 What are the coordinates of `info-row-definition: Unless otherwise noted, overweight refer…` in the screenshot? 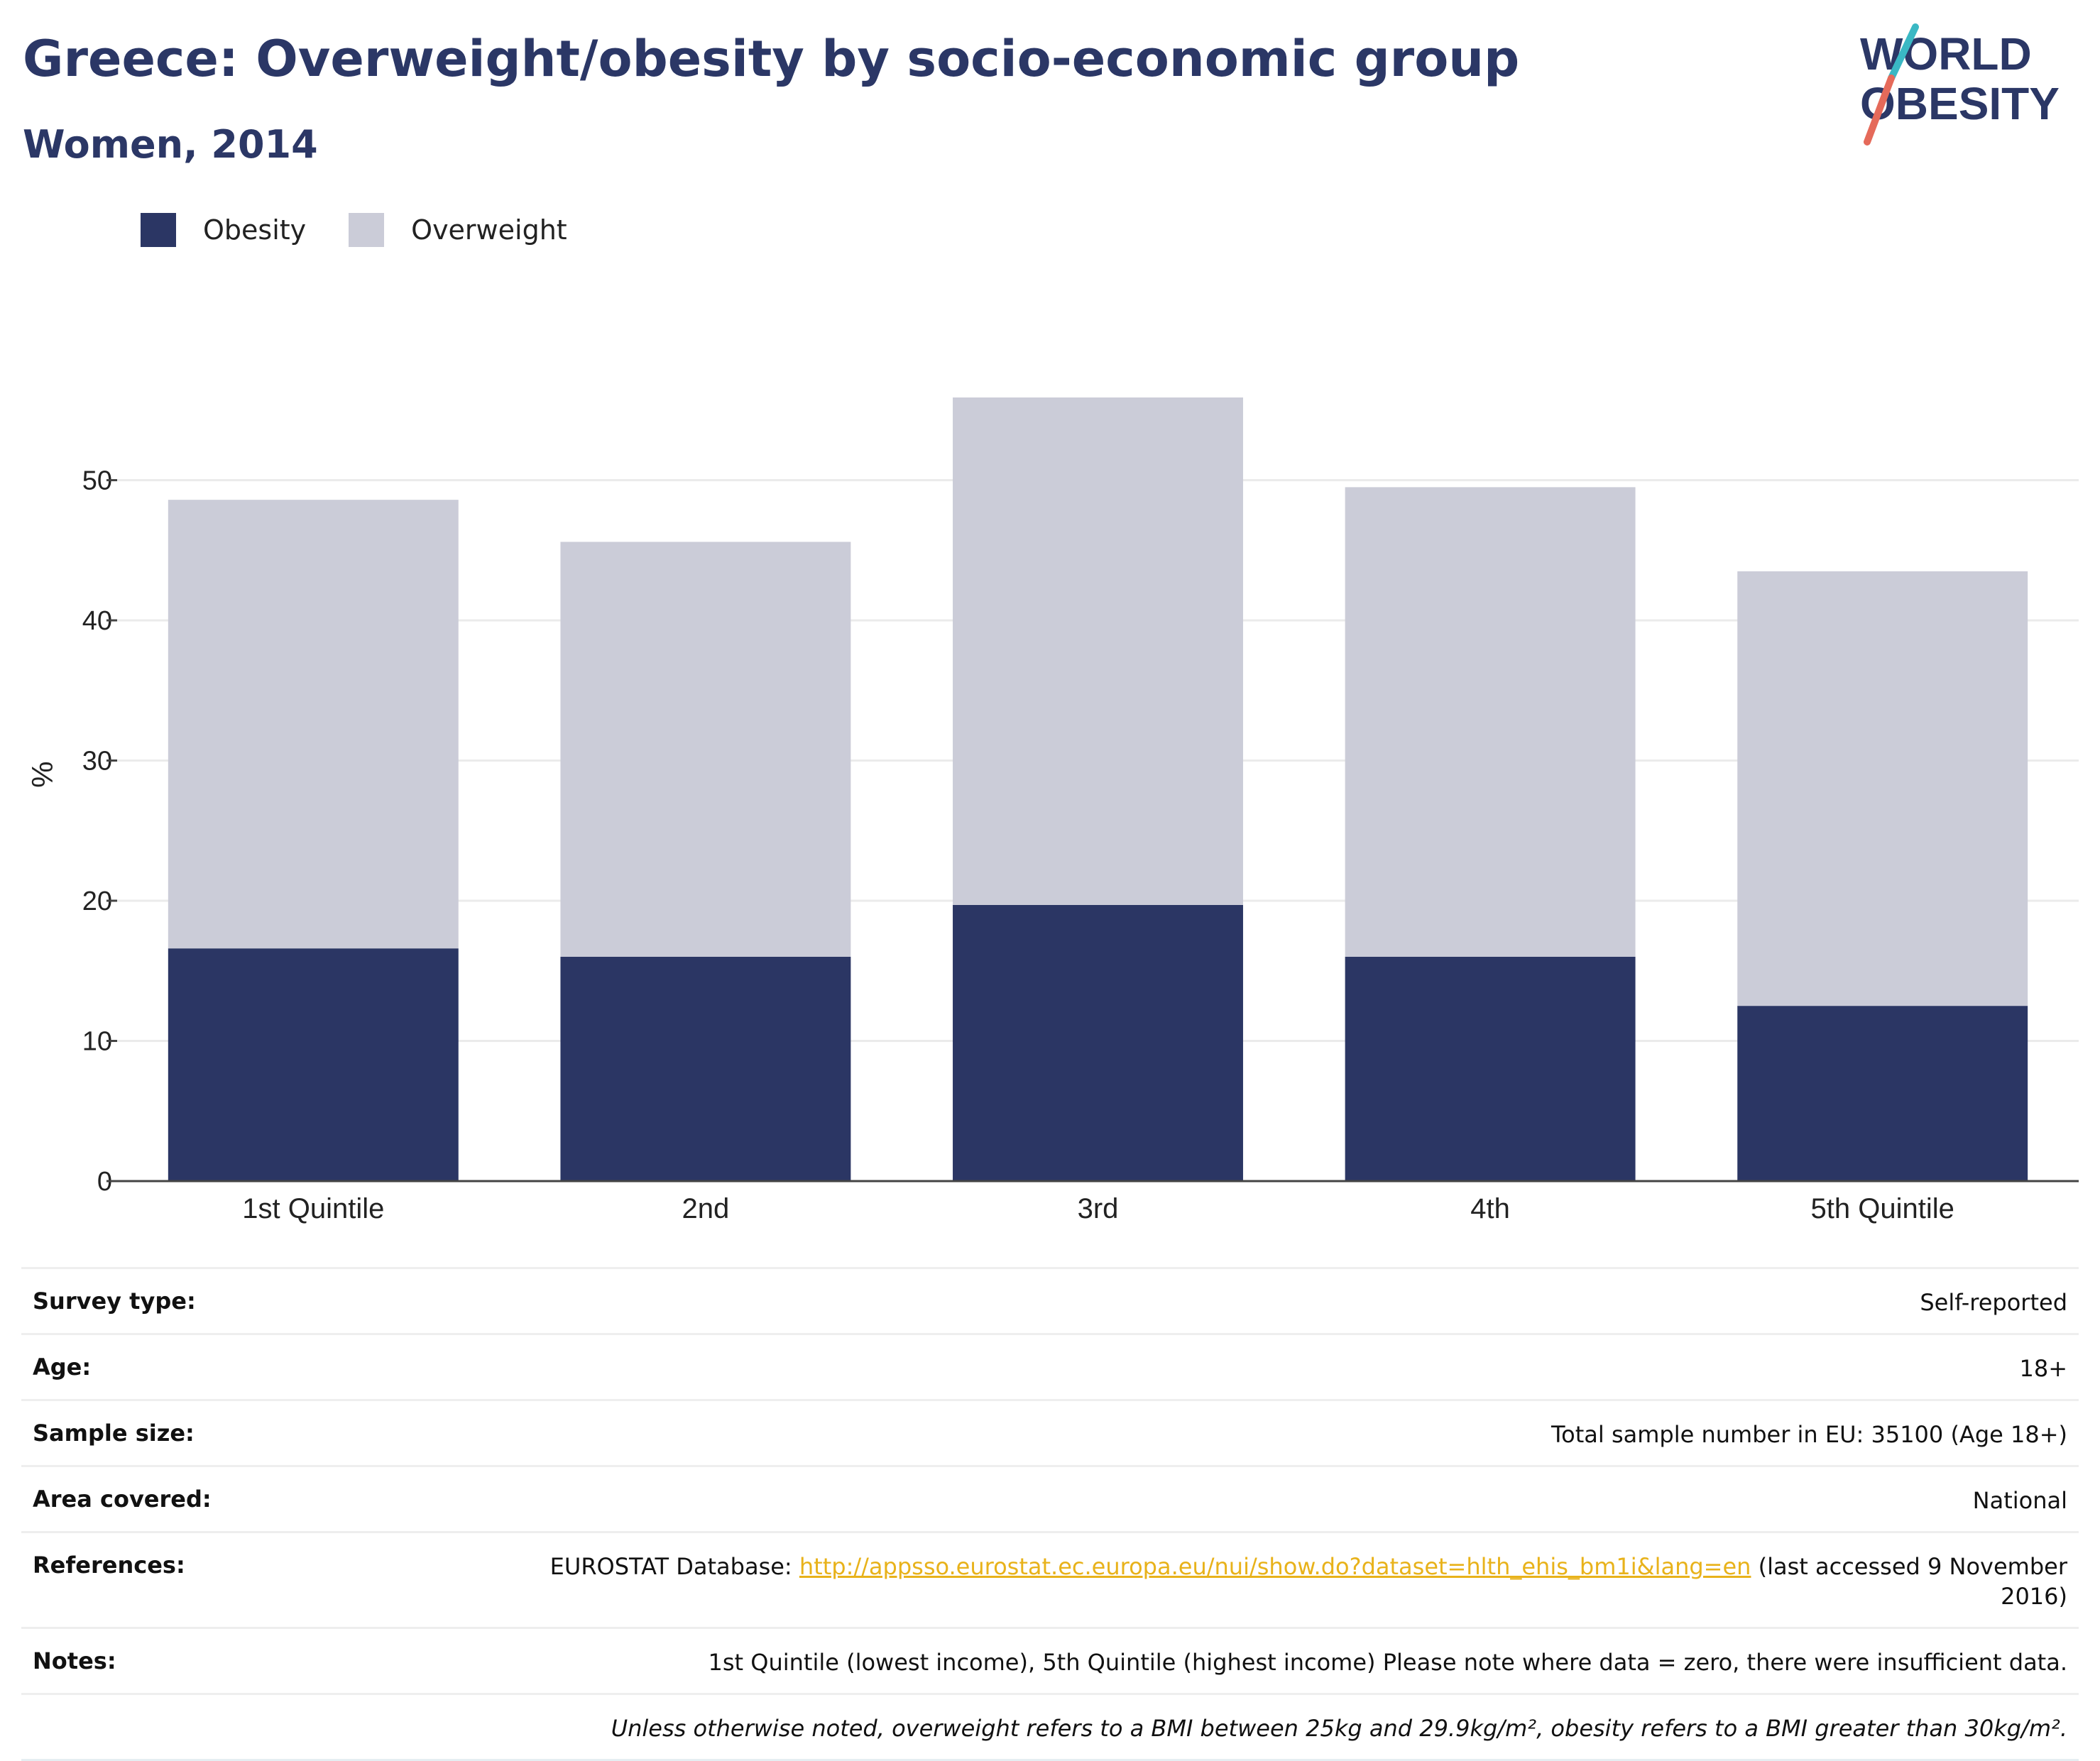 It's located at (1050, 1727).